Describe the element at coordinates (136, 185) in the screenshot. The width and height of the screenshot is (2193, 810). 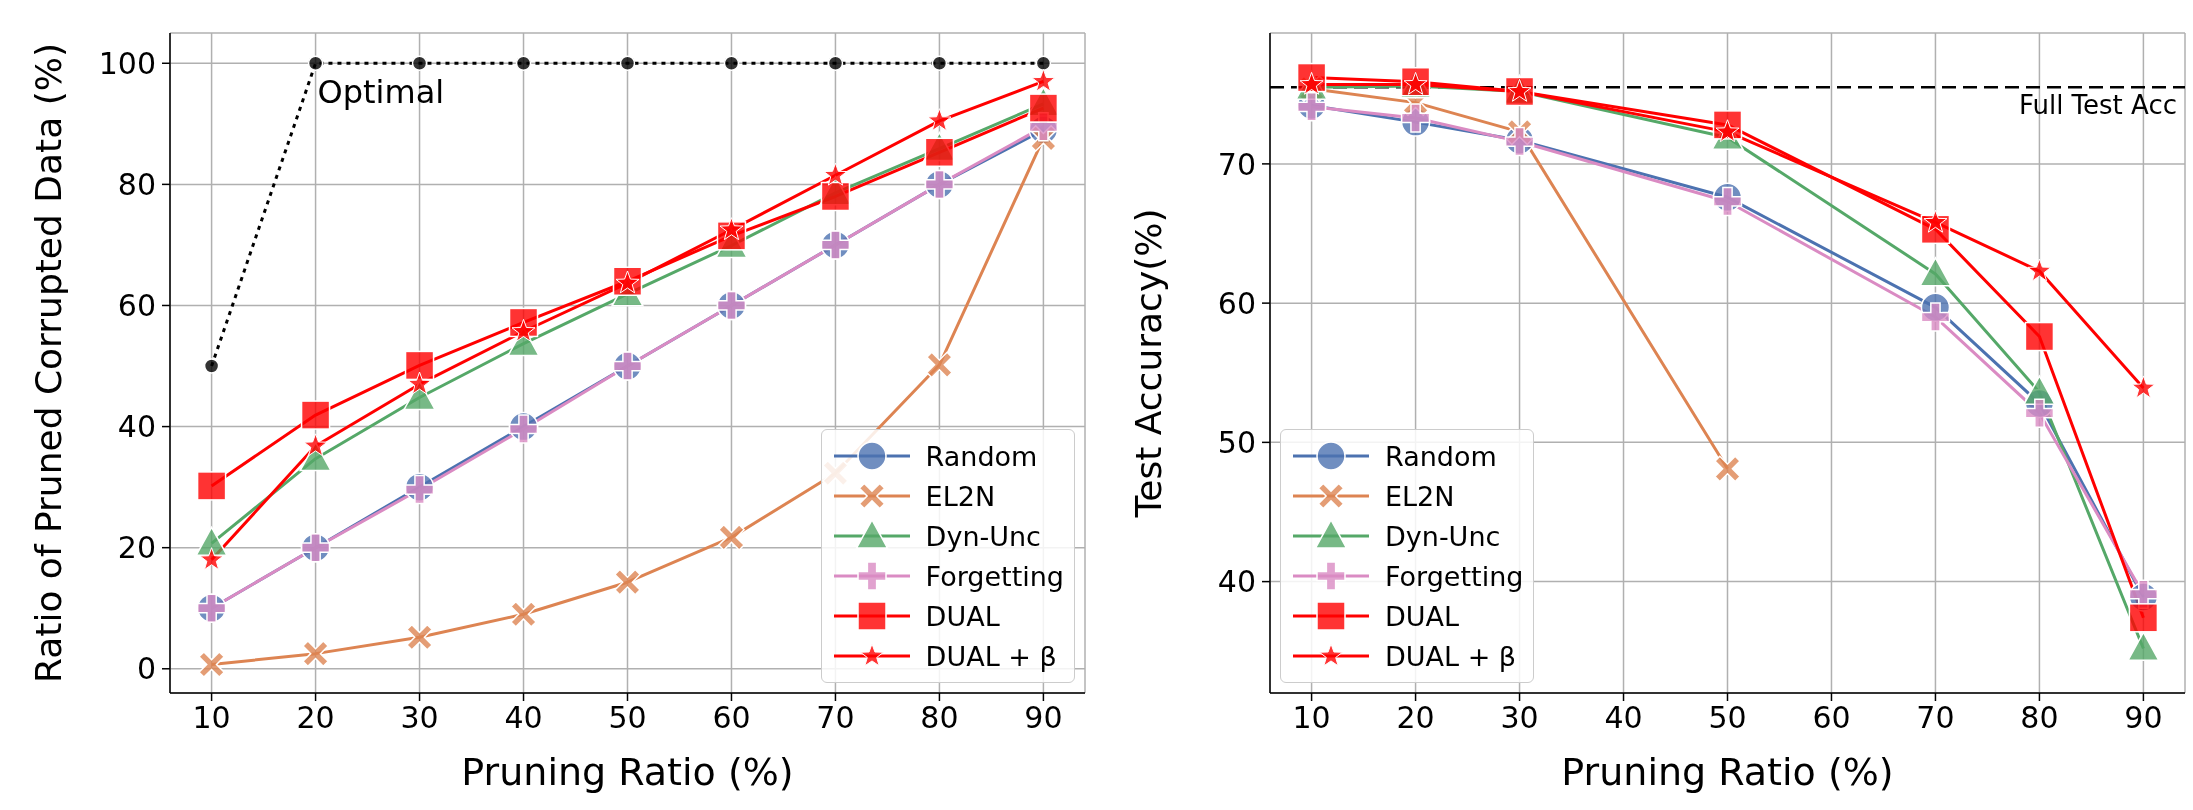
I see `y-tick-label: 80` at that location.